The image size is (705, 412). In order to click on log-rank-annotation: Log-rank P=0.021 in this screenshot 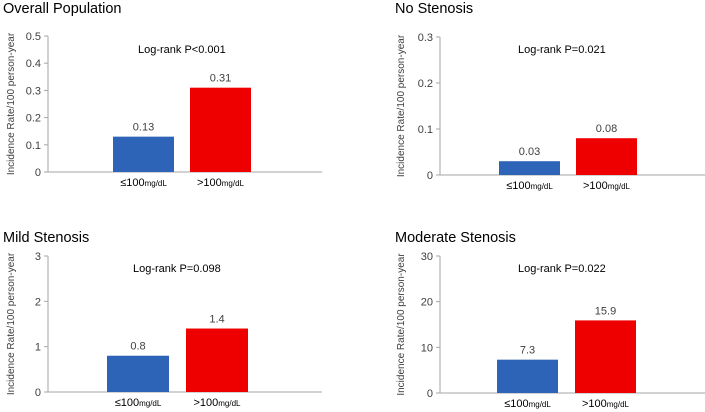, I will do `click(562, 50)`.